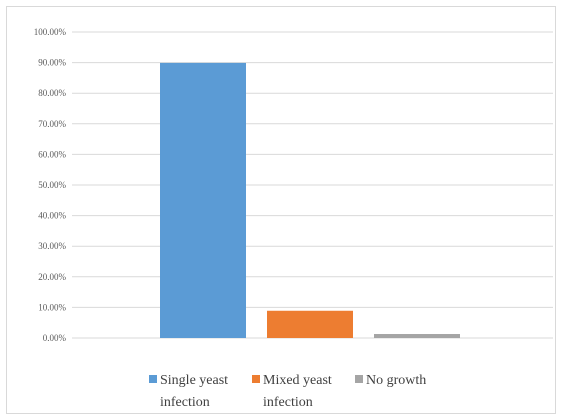 The image size is (564, 420). What do you see at coordinates (52, 124) in the screenshot?
I see `y-tick-label: 70.00%` at bounding box center [52, 124].